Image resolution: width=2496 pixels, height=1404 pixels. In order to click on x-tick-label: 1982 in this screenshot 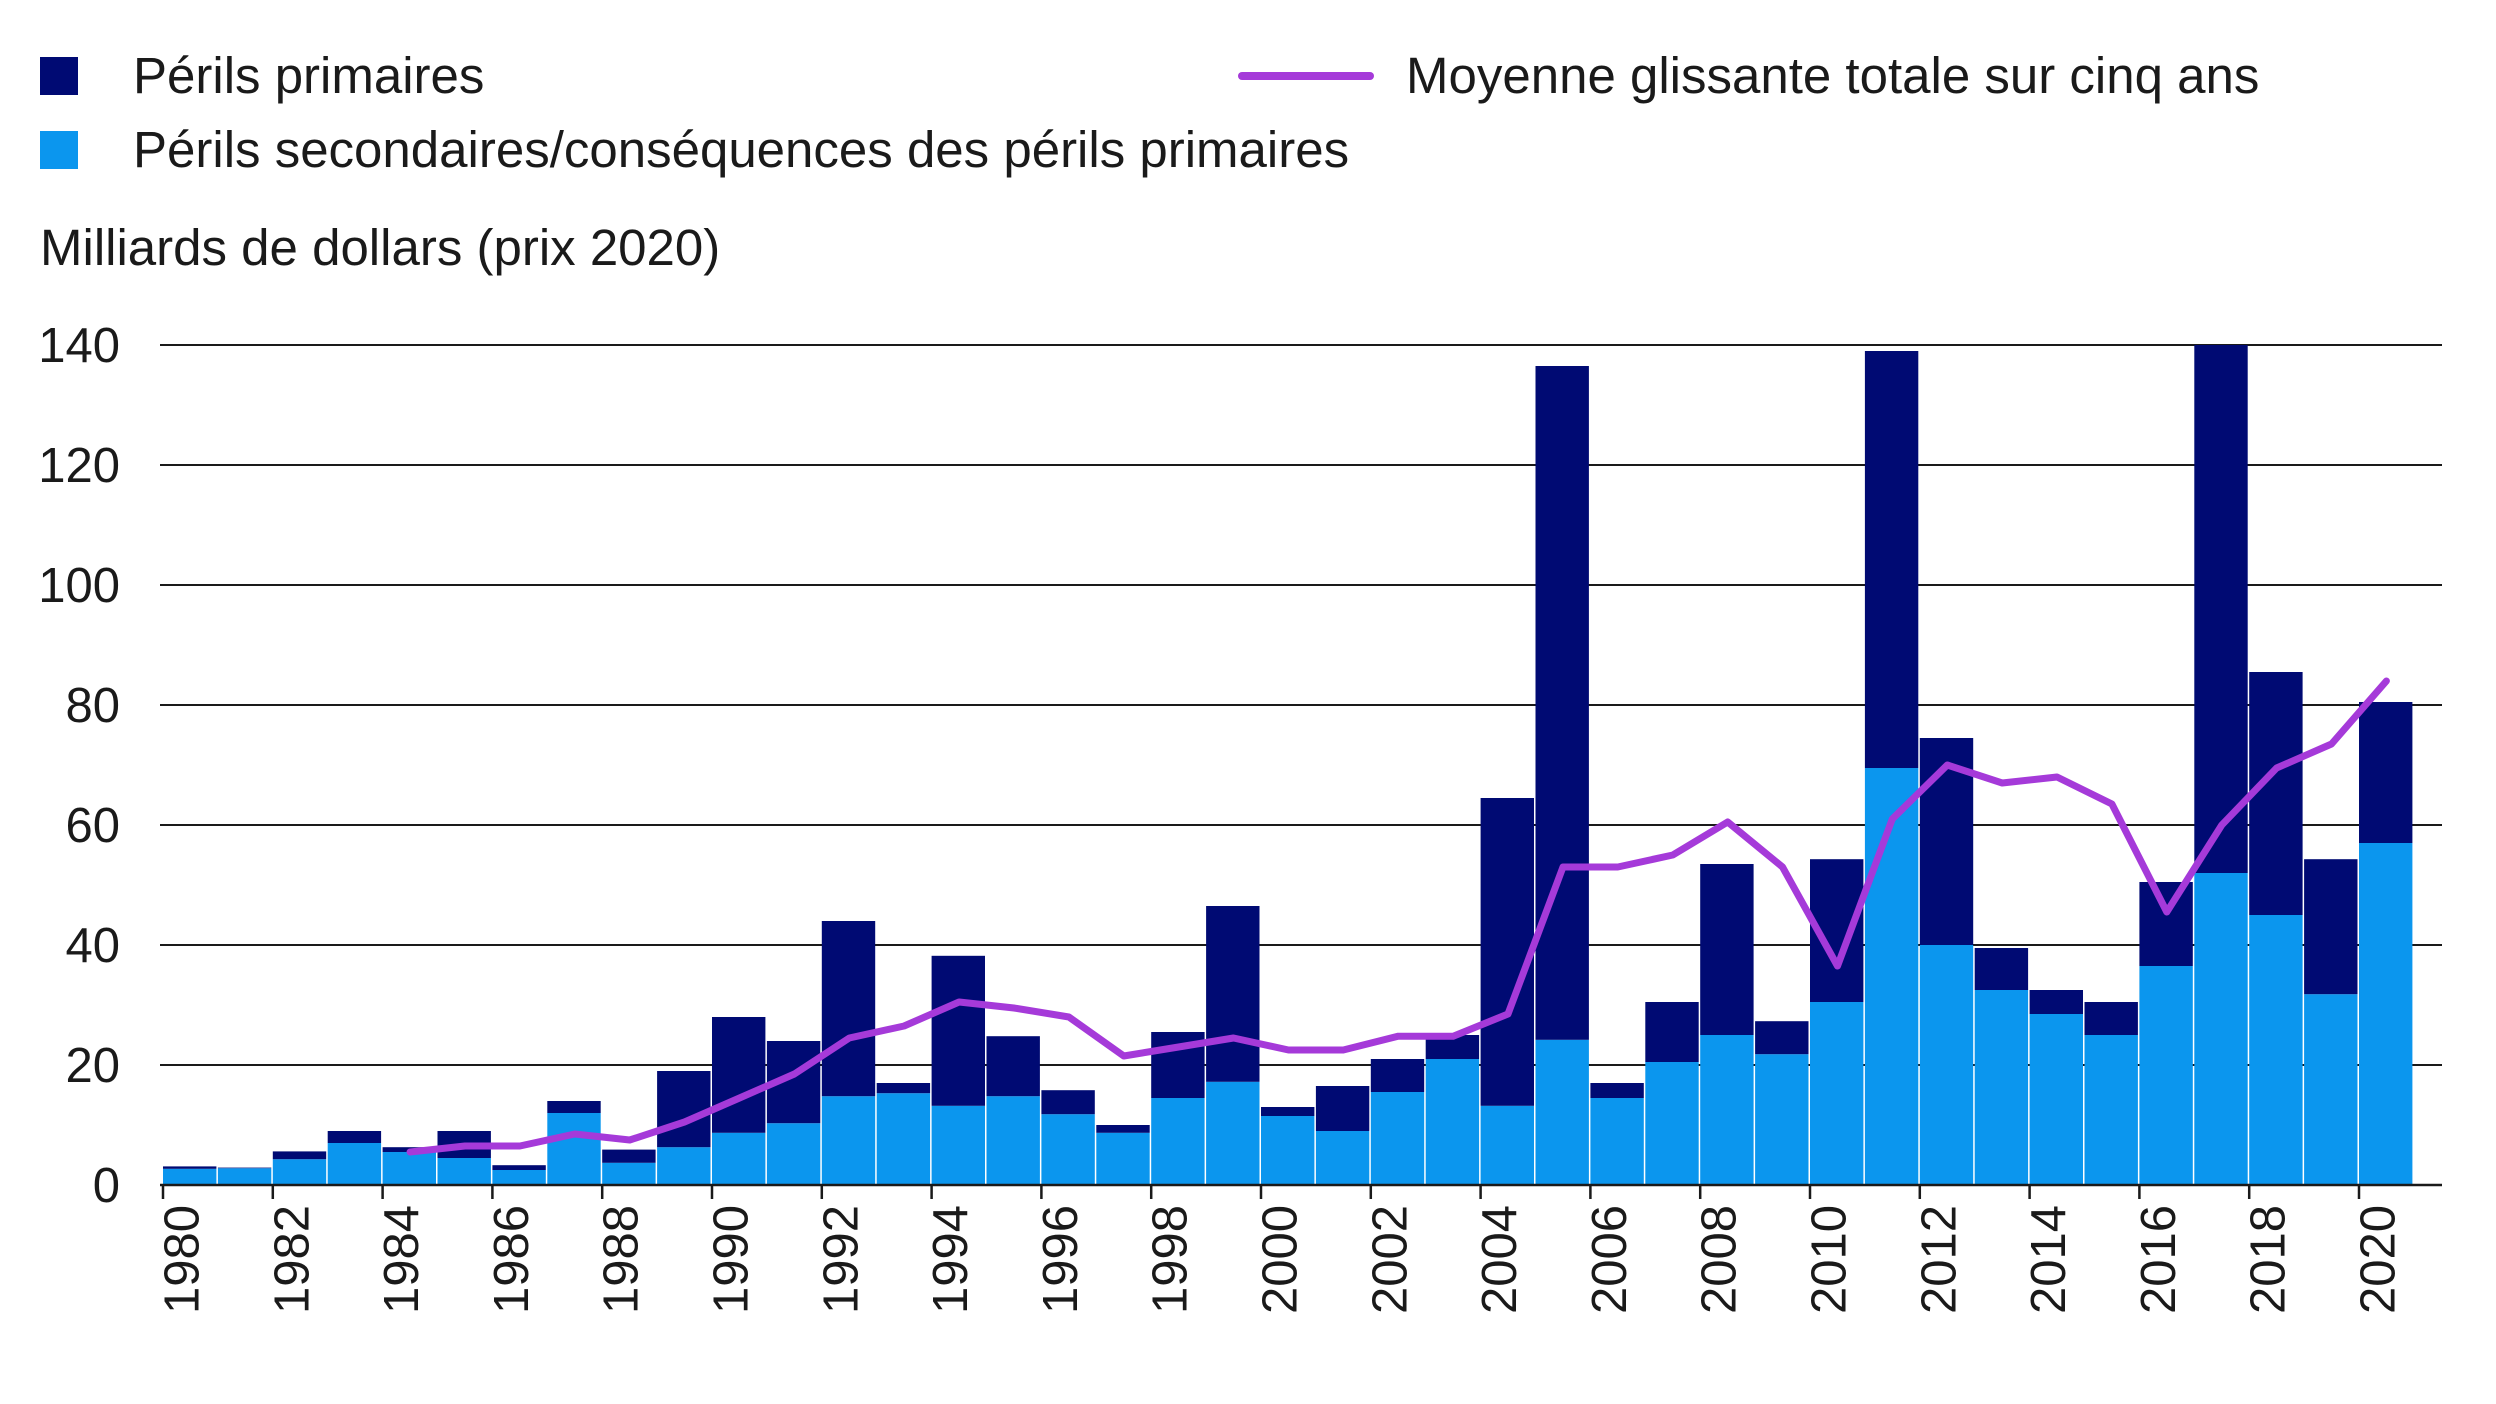, I will do `click(292, 1259)`.